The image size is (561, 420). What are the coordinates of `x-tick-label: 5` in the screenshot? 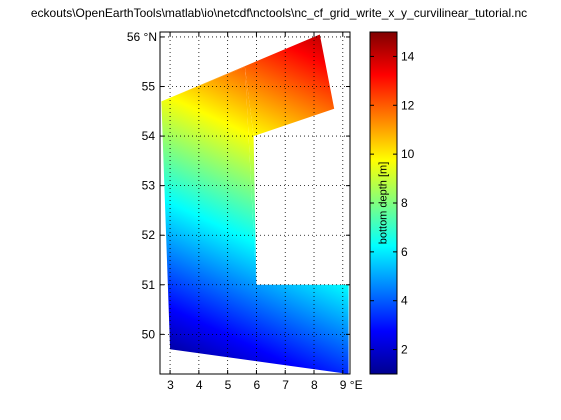 It's located at (228, 385).